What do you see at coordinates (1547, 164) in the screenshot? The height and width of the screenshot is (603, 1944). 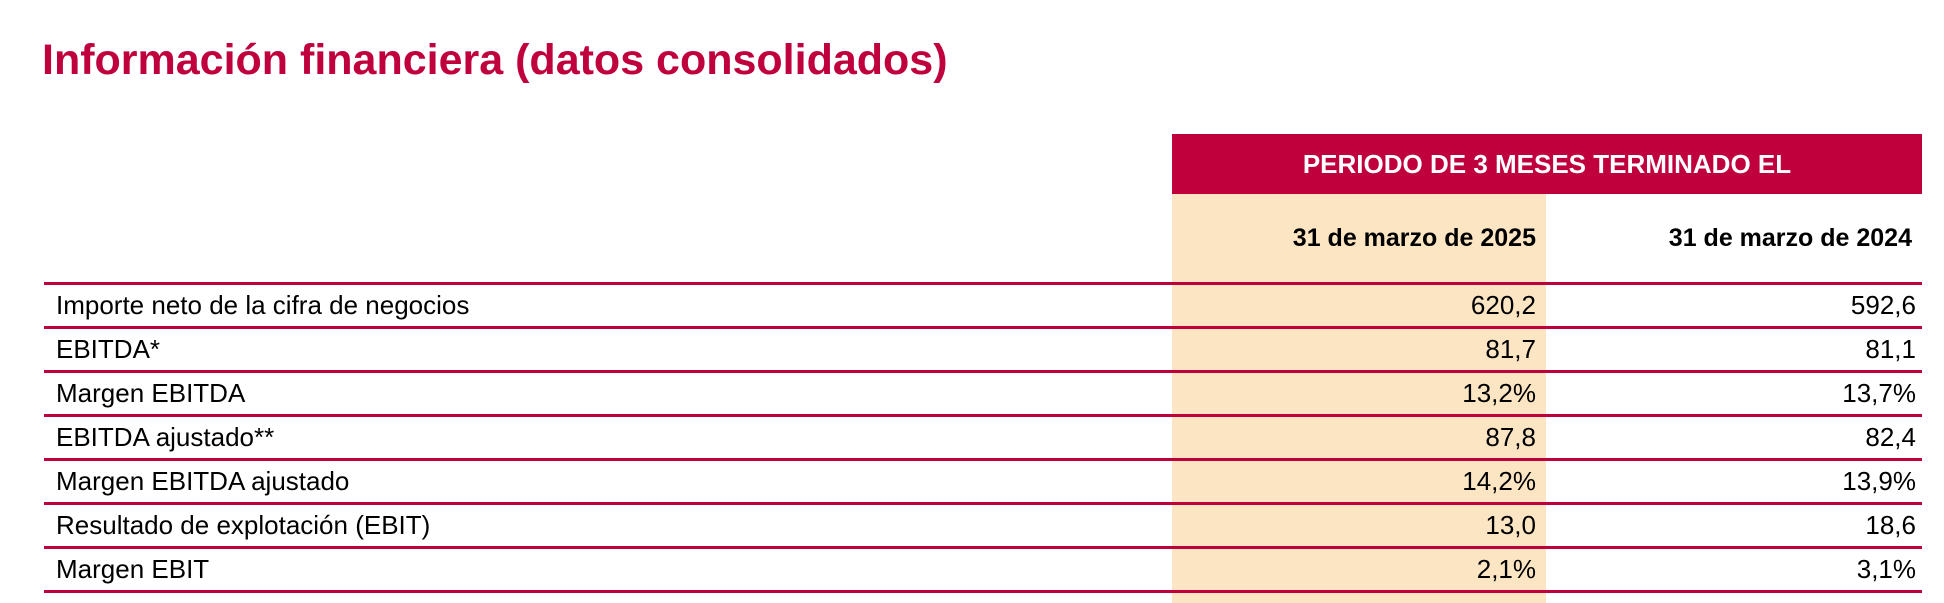 I see `period-header: PERIODO DE 3 MESES TERMINADO EL` at bounding box center [1547, 164].